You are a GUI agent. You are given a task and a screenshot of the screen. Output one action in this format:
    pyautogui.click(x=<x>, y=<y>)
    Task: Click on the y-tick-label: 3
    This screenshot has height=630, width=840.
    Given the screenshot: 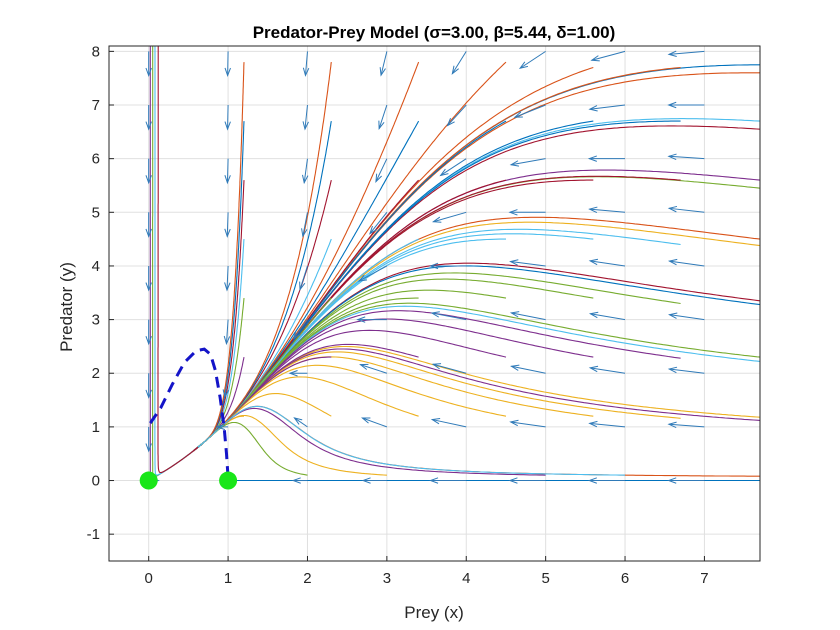 What is the action you would take?
    pyautogui.click(x=96, y=320)
    